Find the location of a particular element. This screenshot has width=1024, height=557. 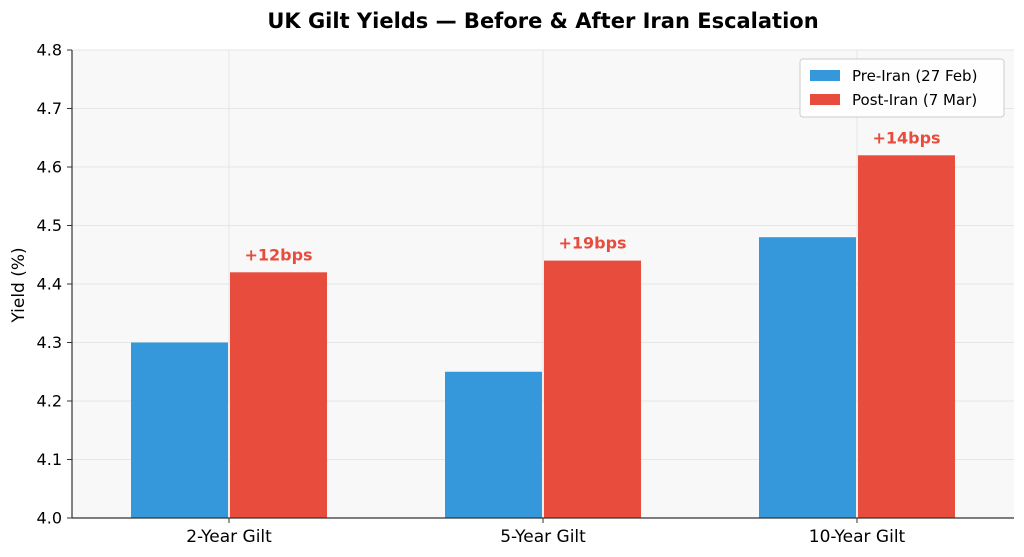

x-tick-label: 10-Year Gilt is located at coordinates (857, 537).